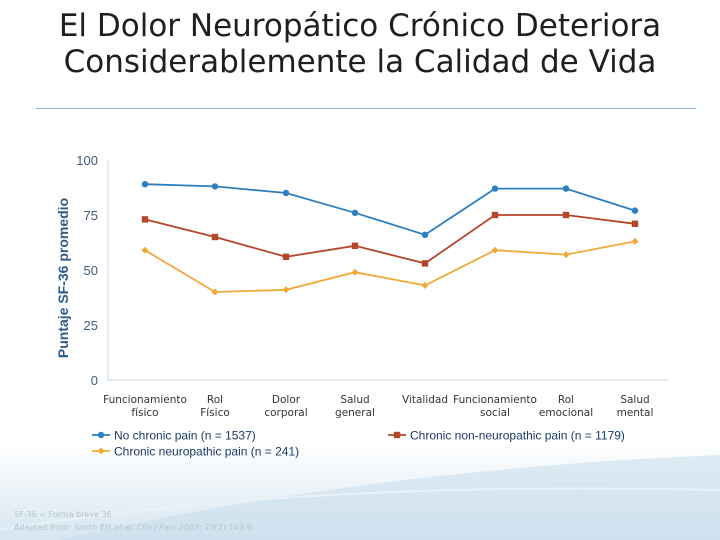  I want to click on legend-label-1: No chronic pain (n = 1537), so click(185, 436).